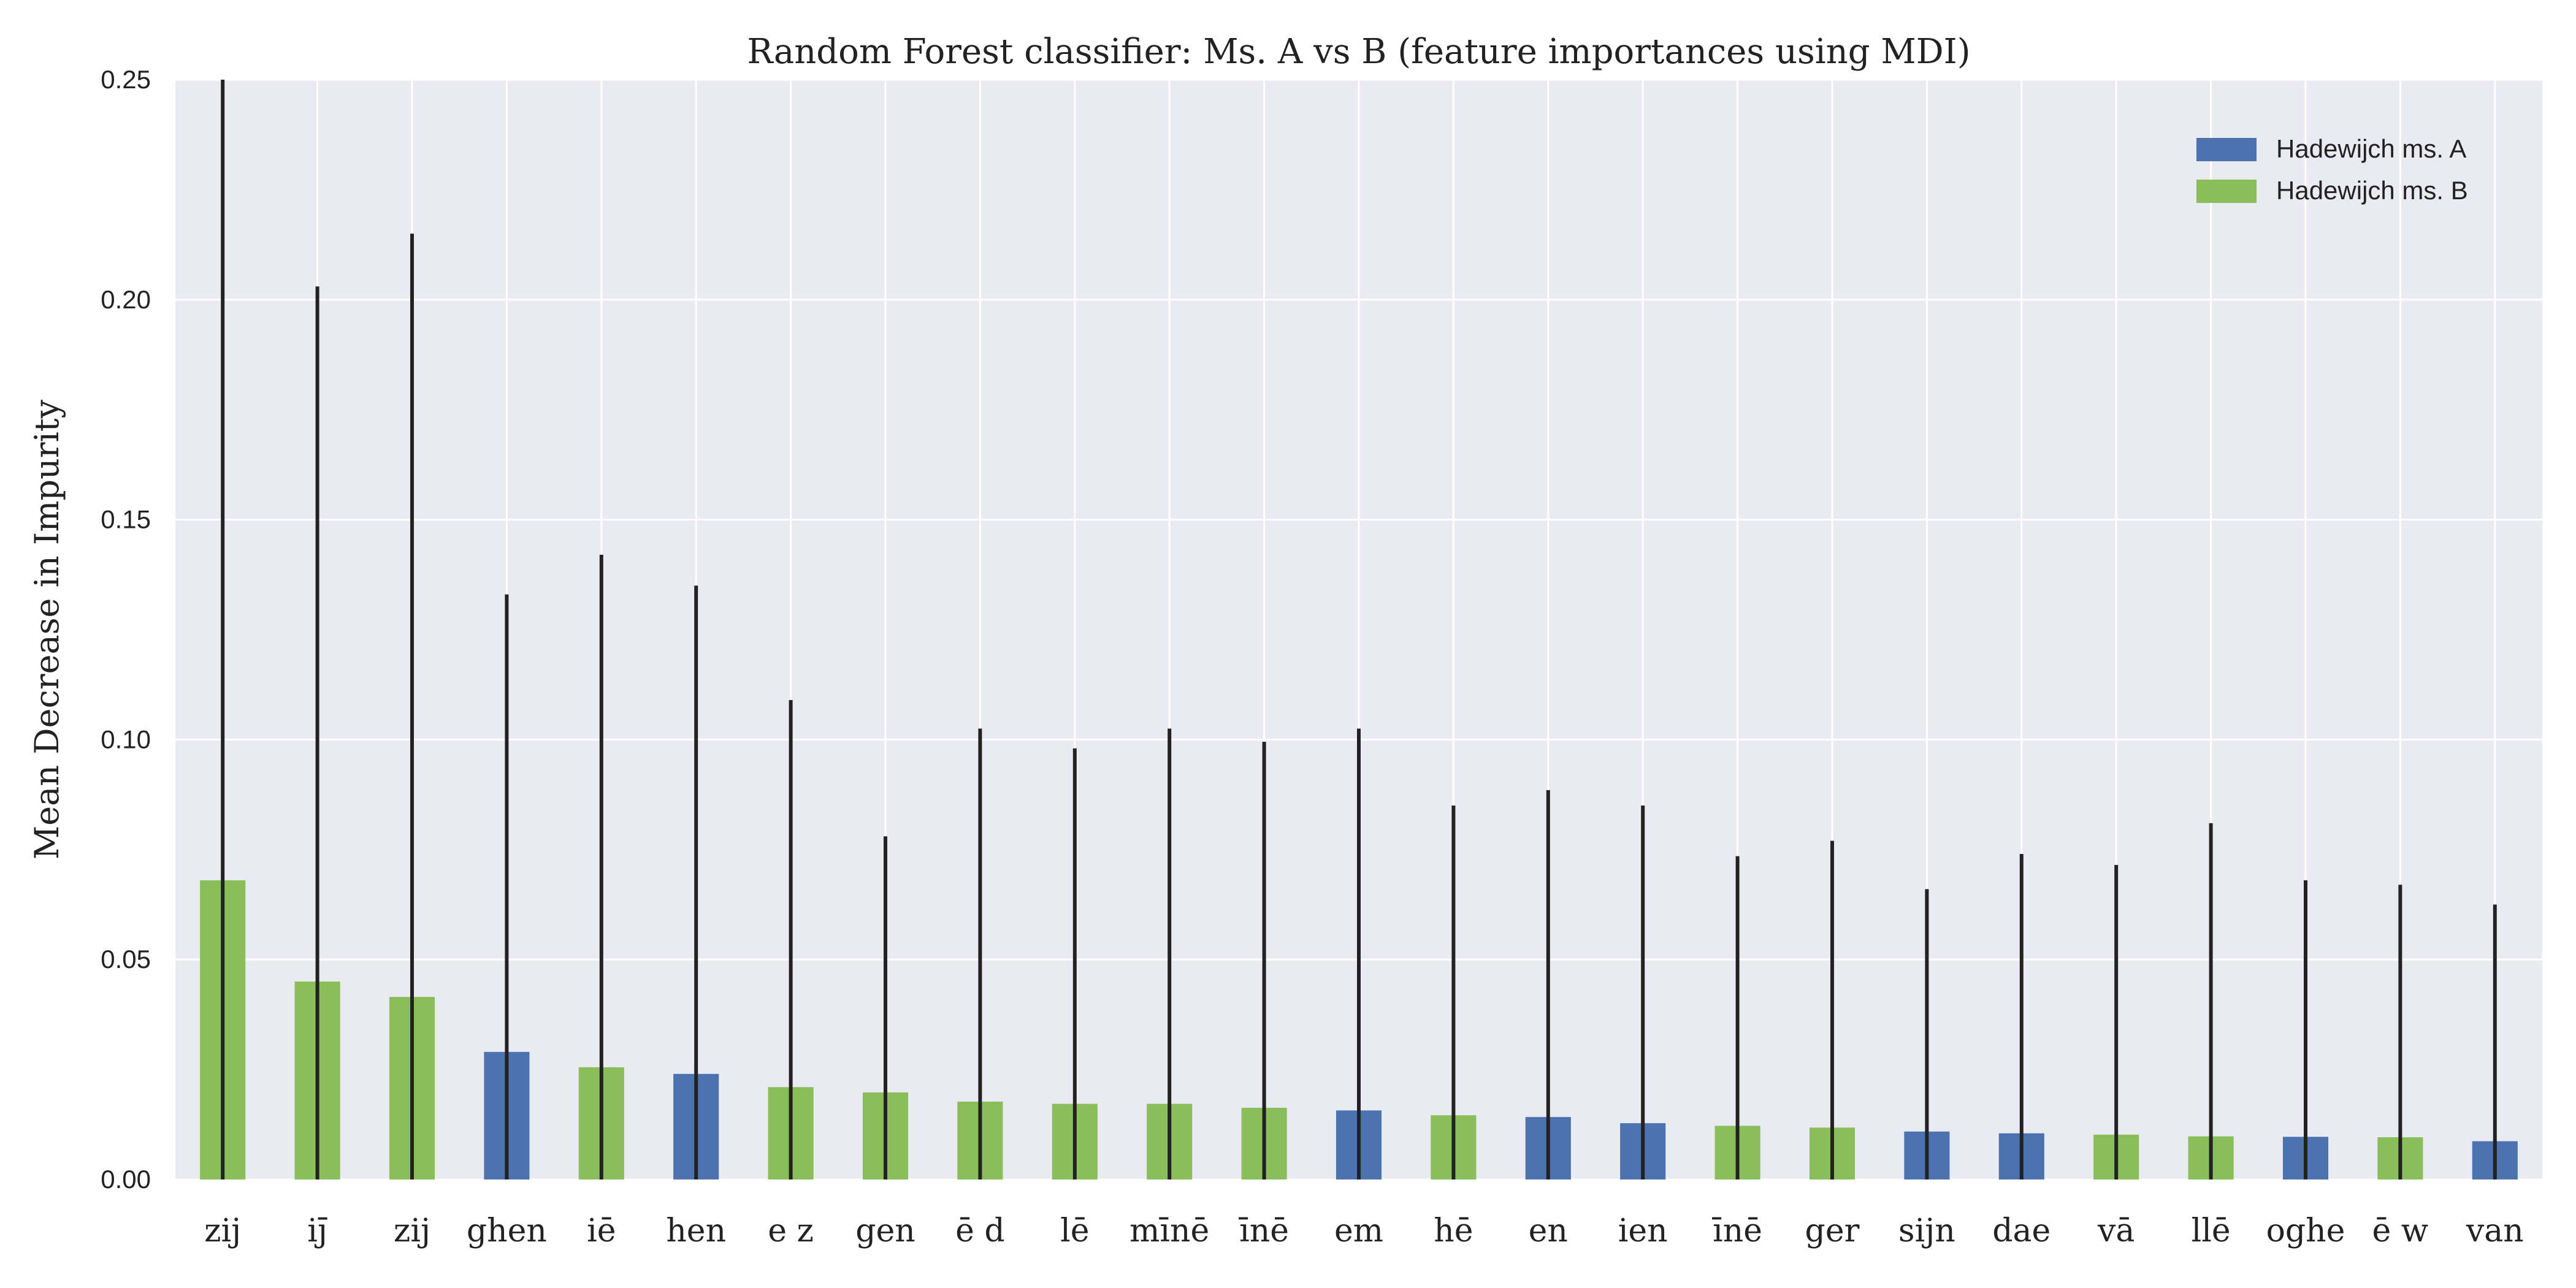 The height and width of the screenshot is (1288, 2576). I want to click on x-tick-label: ē w, so click(2400, 1231).